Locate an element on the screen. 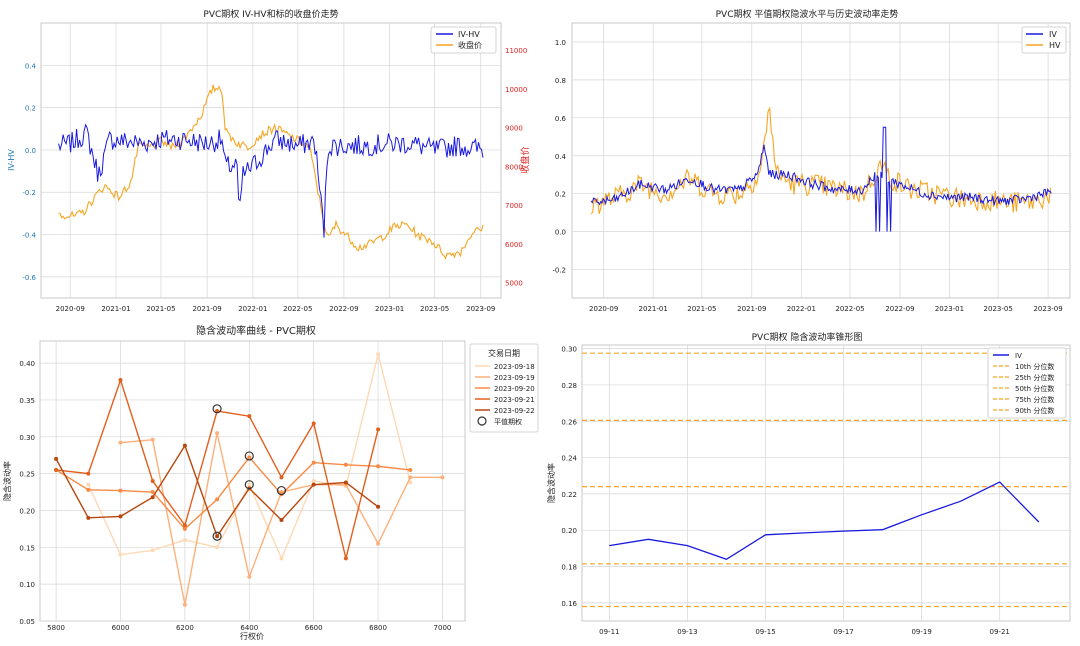 This screenshot has height=646, width=1080. ivhv-level-y-tick-label: -0.2 is located at coordinates (559, 271).